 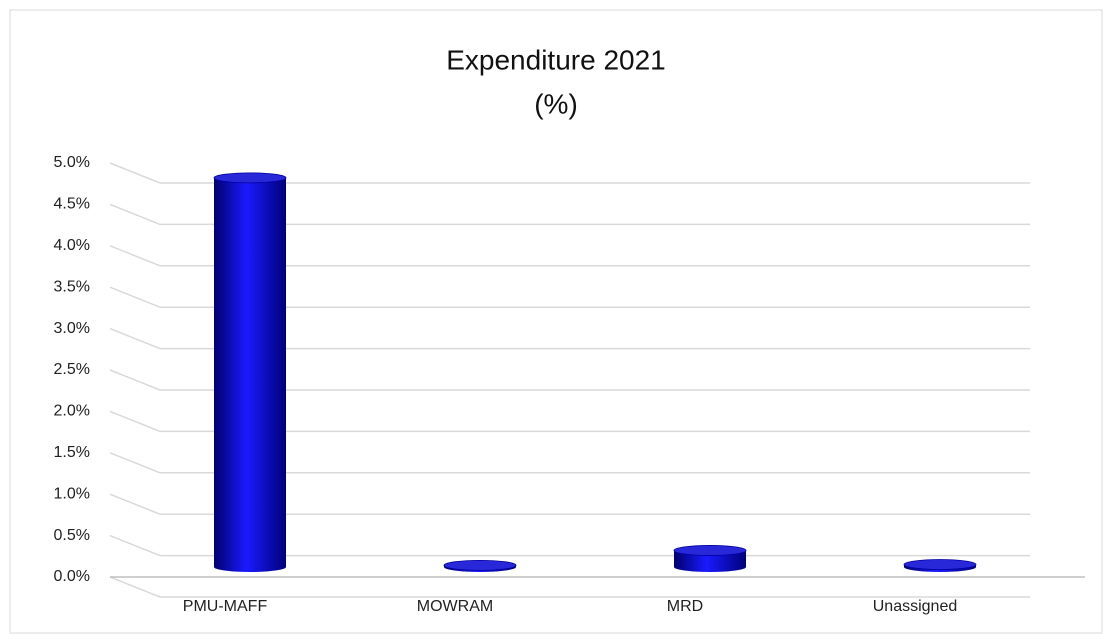 What do you see at coordinates (556, 59) in the screenshot?
I see `chart-title: Expenditure 2021` at bounding box center [556, 59].